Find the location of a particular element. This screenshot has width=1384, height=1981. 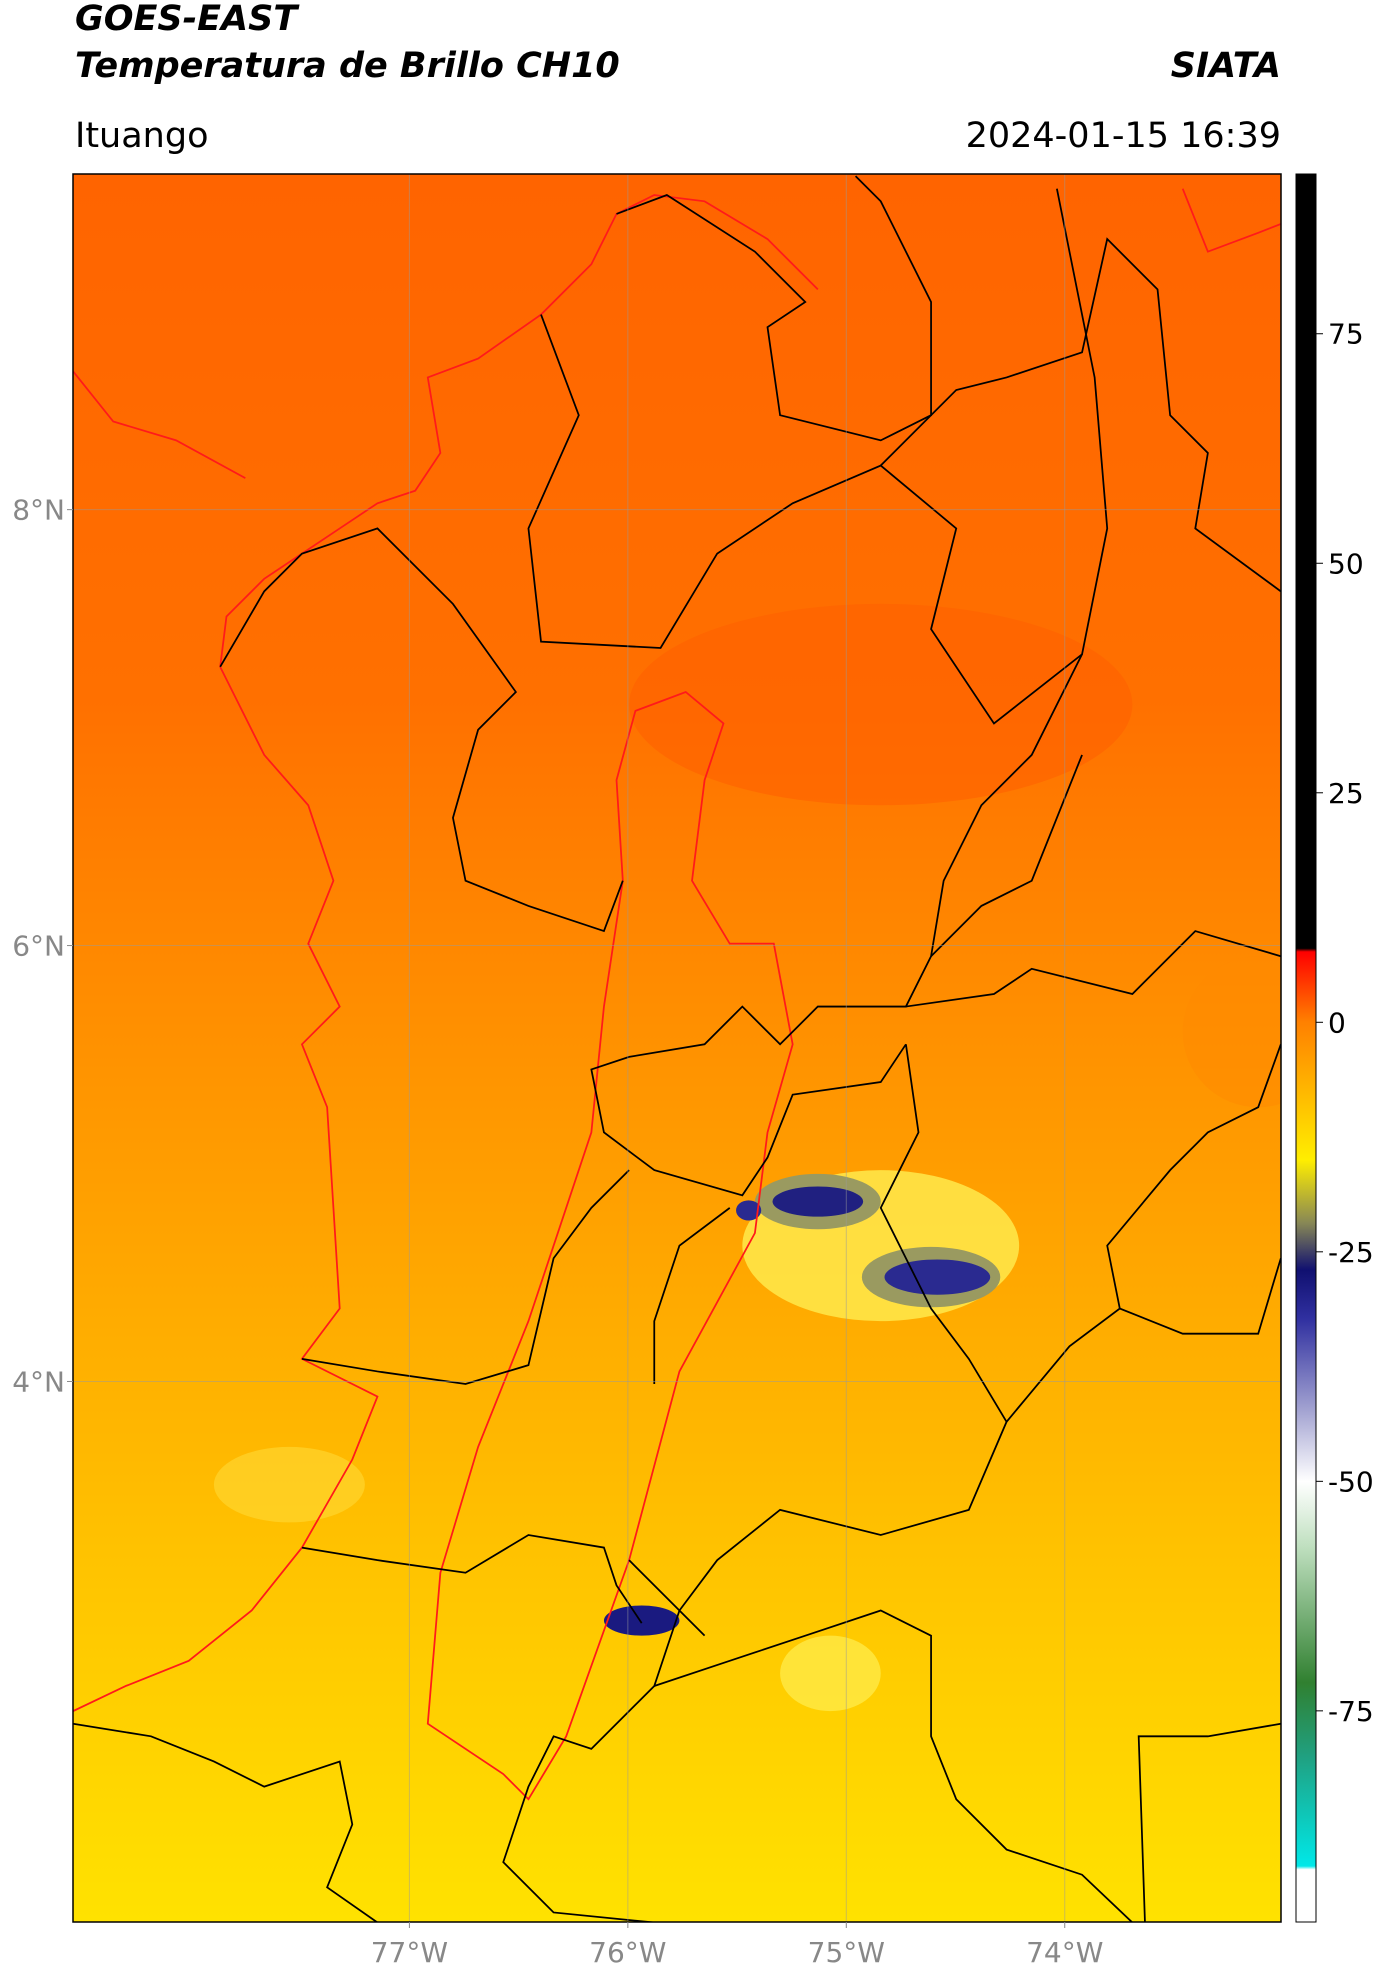

colorbar is located at coordinates (1306, 1048).